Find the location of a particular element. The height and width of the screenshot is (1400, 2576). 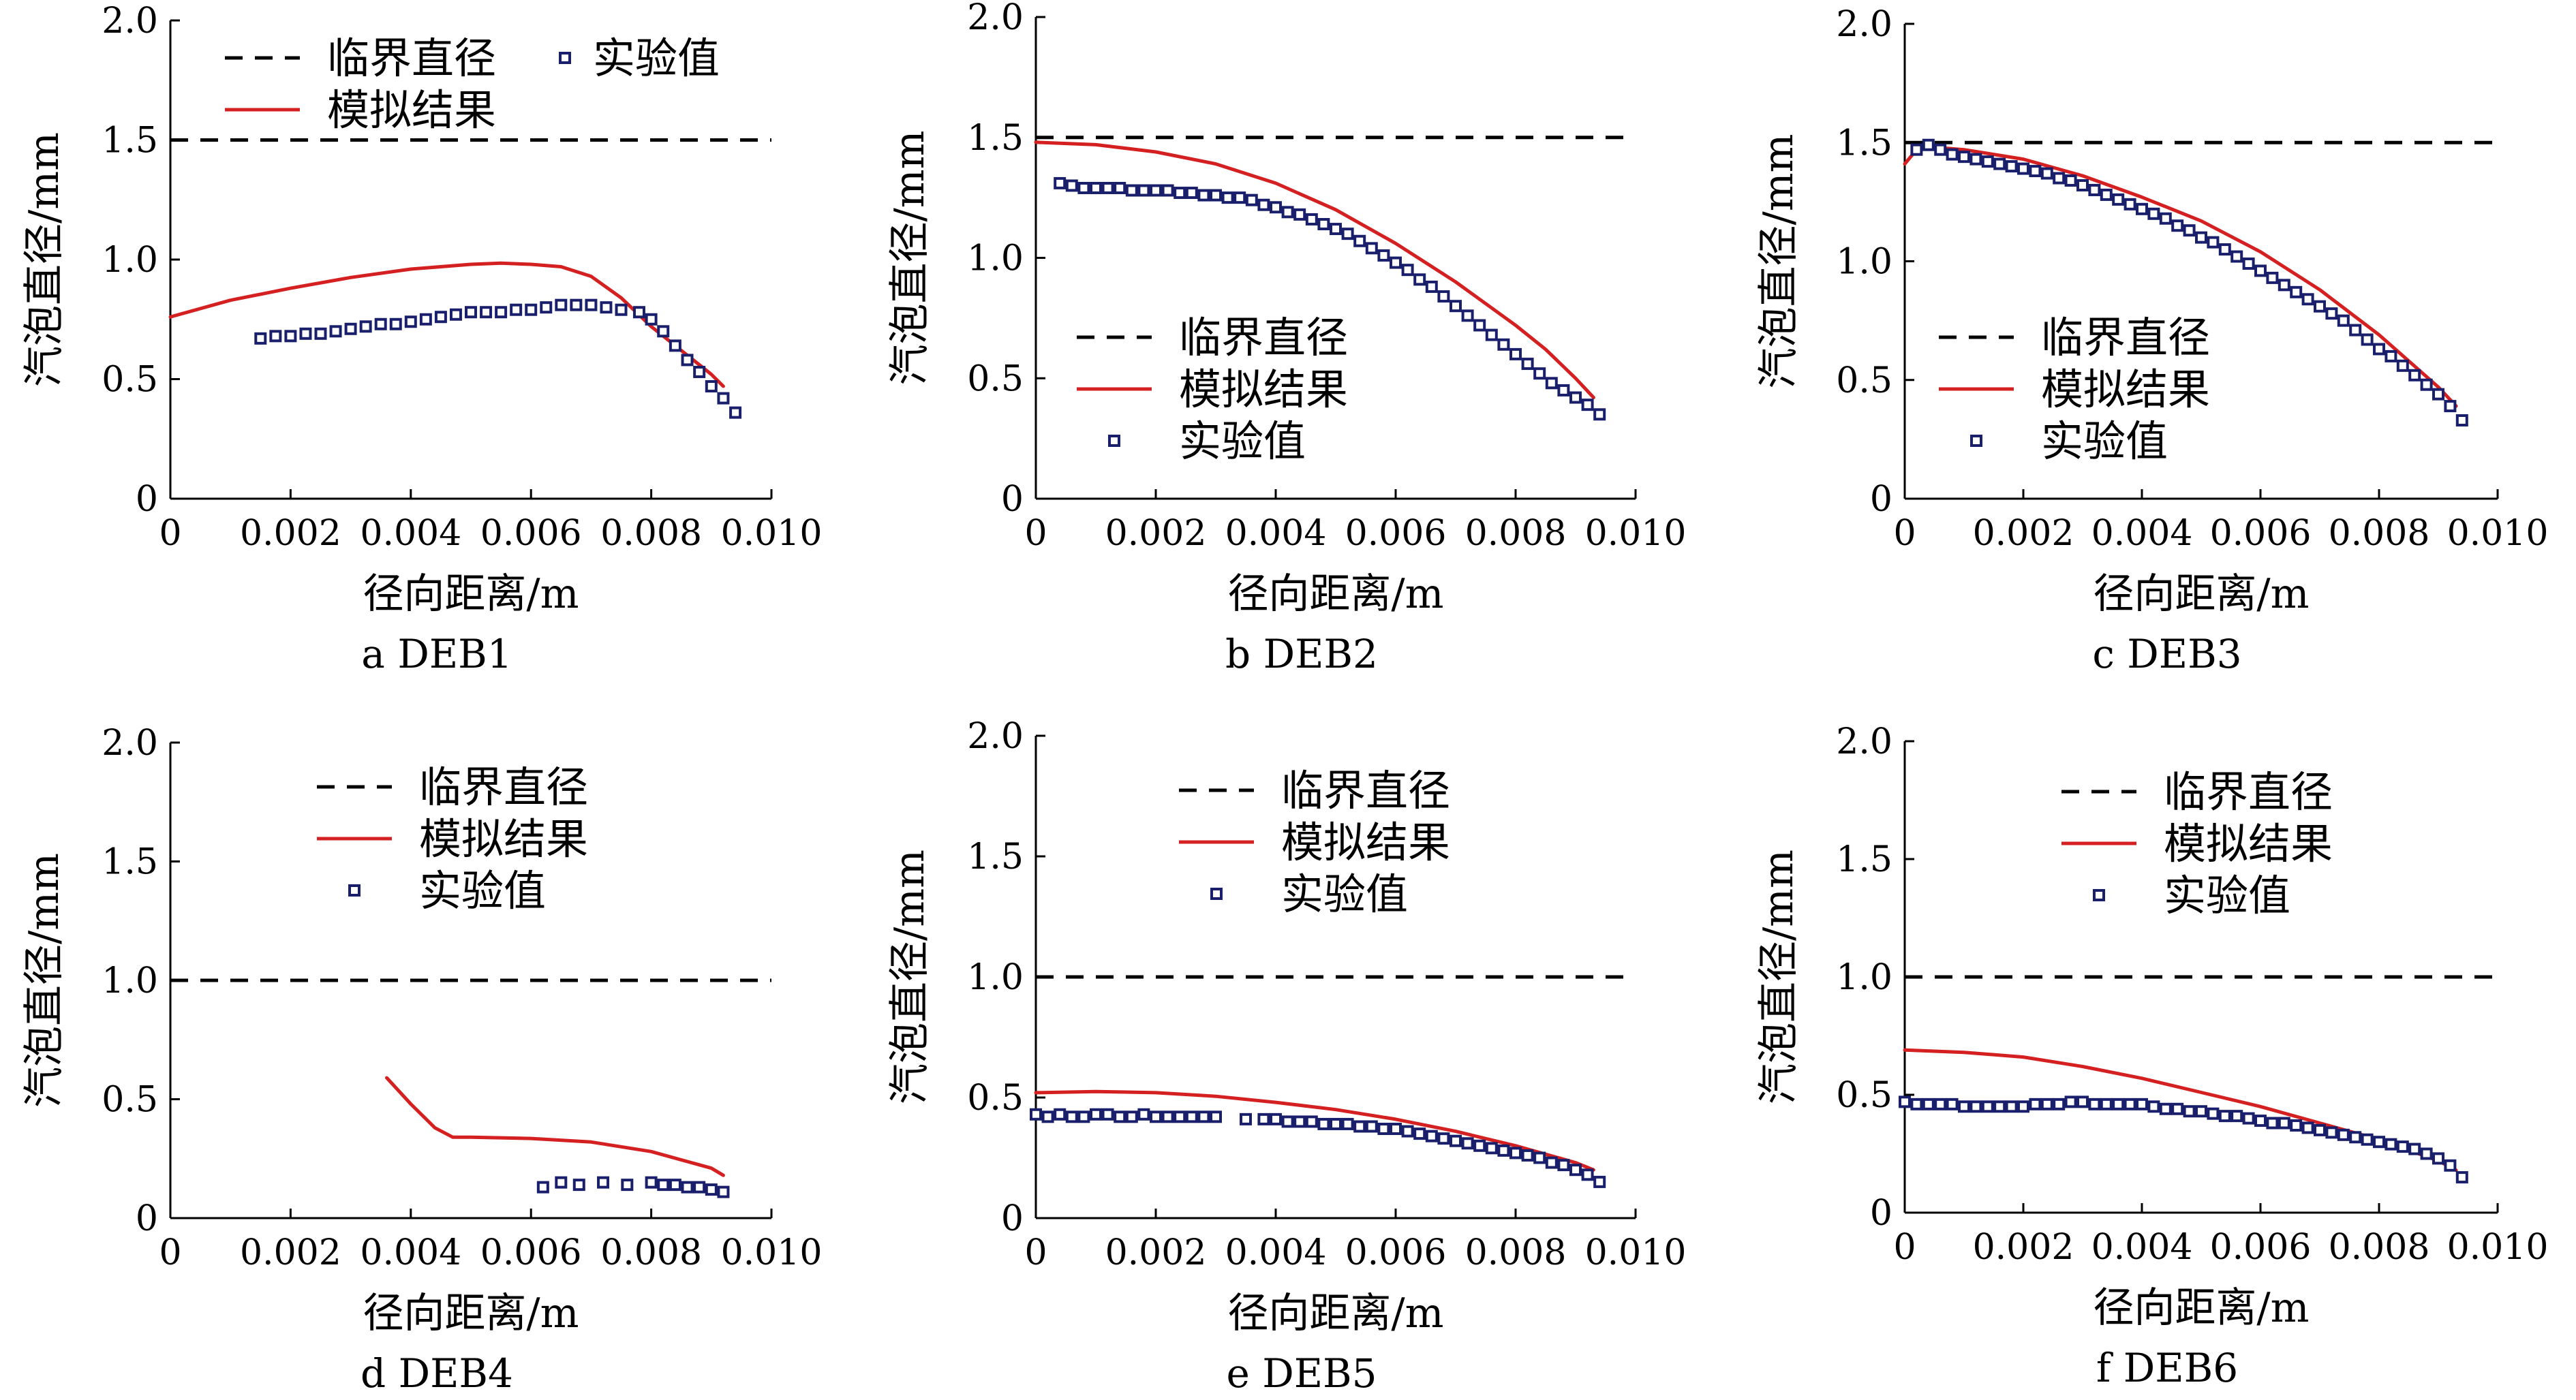

legend-label: 临界直径 is located at coordinates (2248, 792).